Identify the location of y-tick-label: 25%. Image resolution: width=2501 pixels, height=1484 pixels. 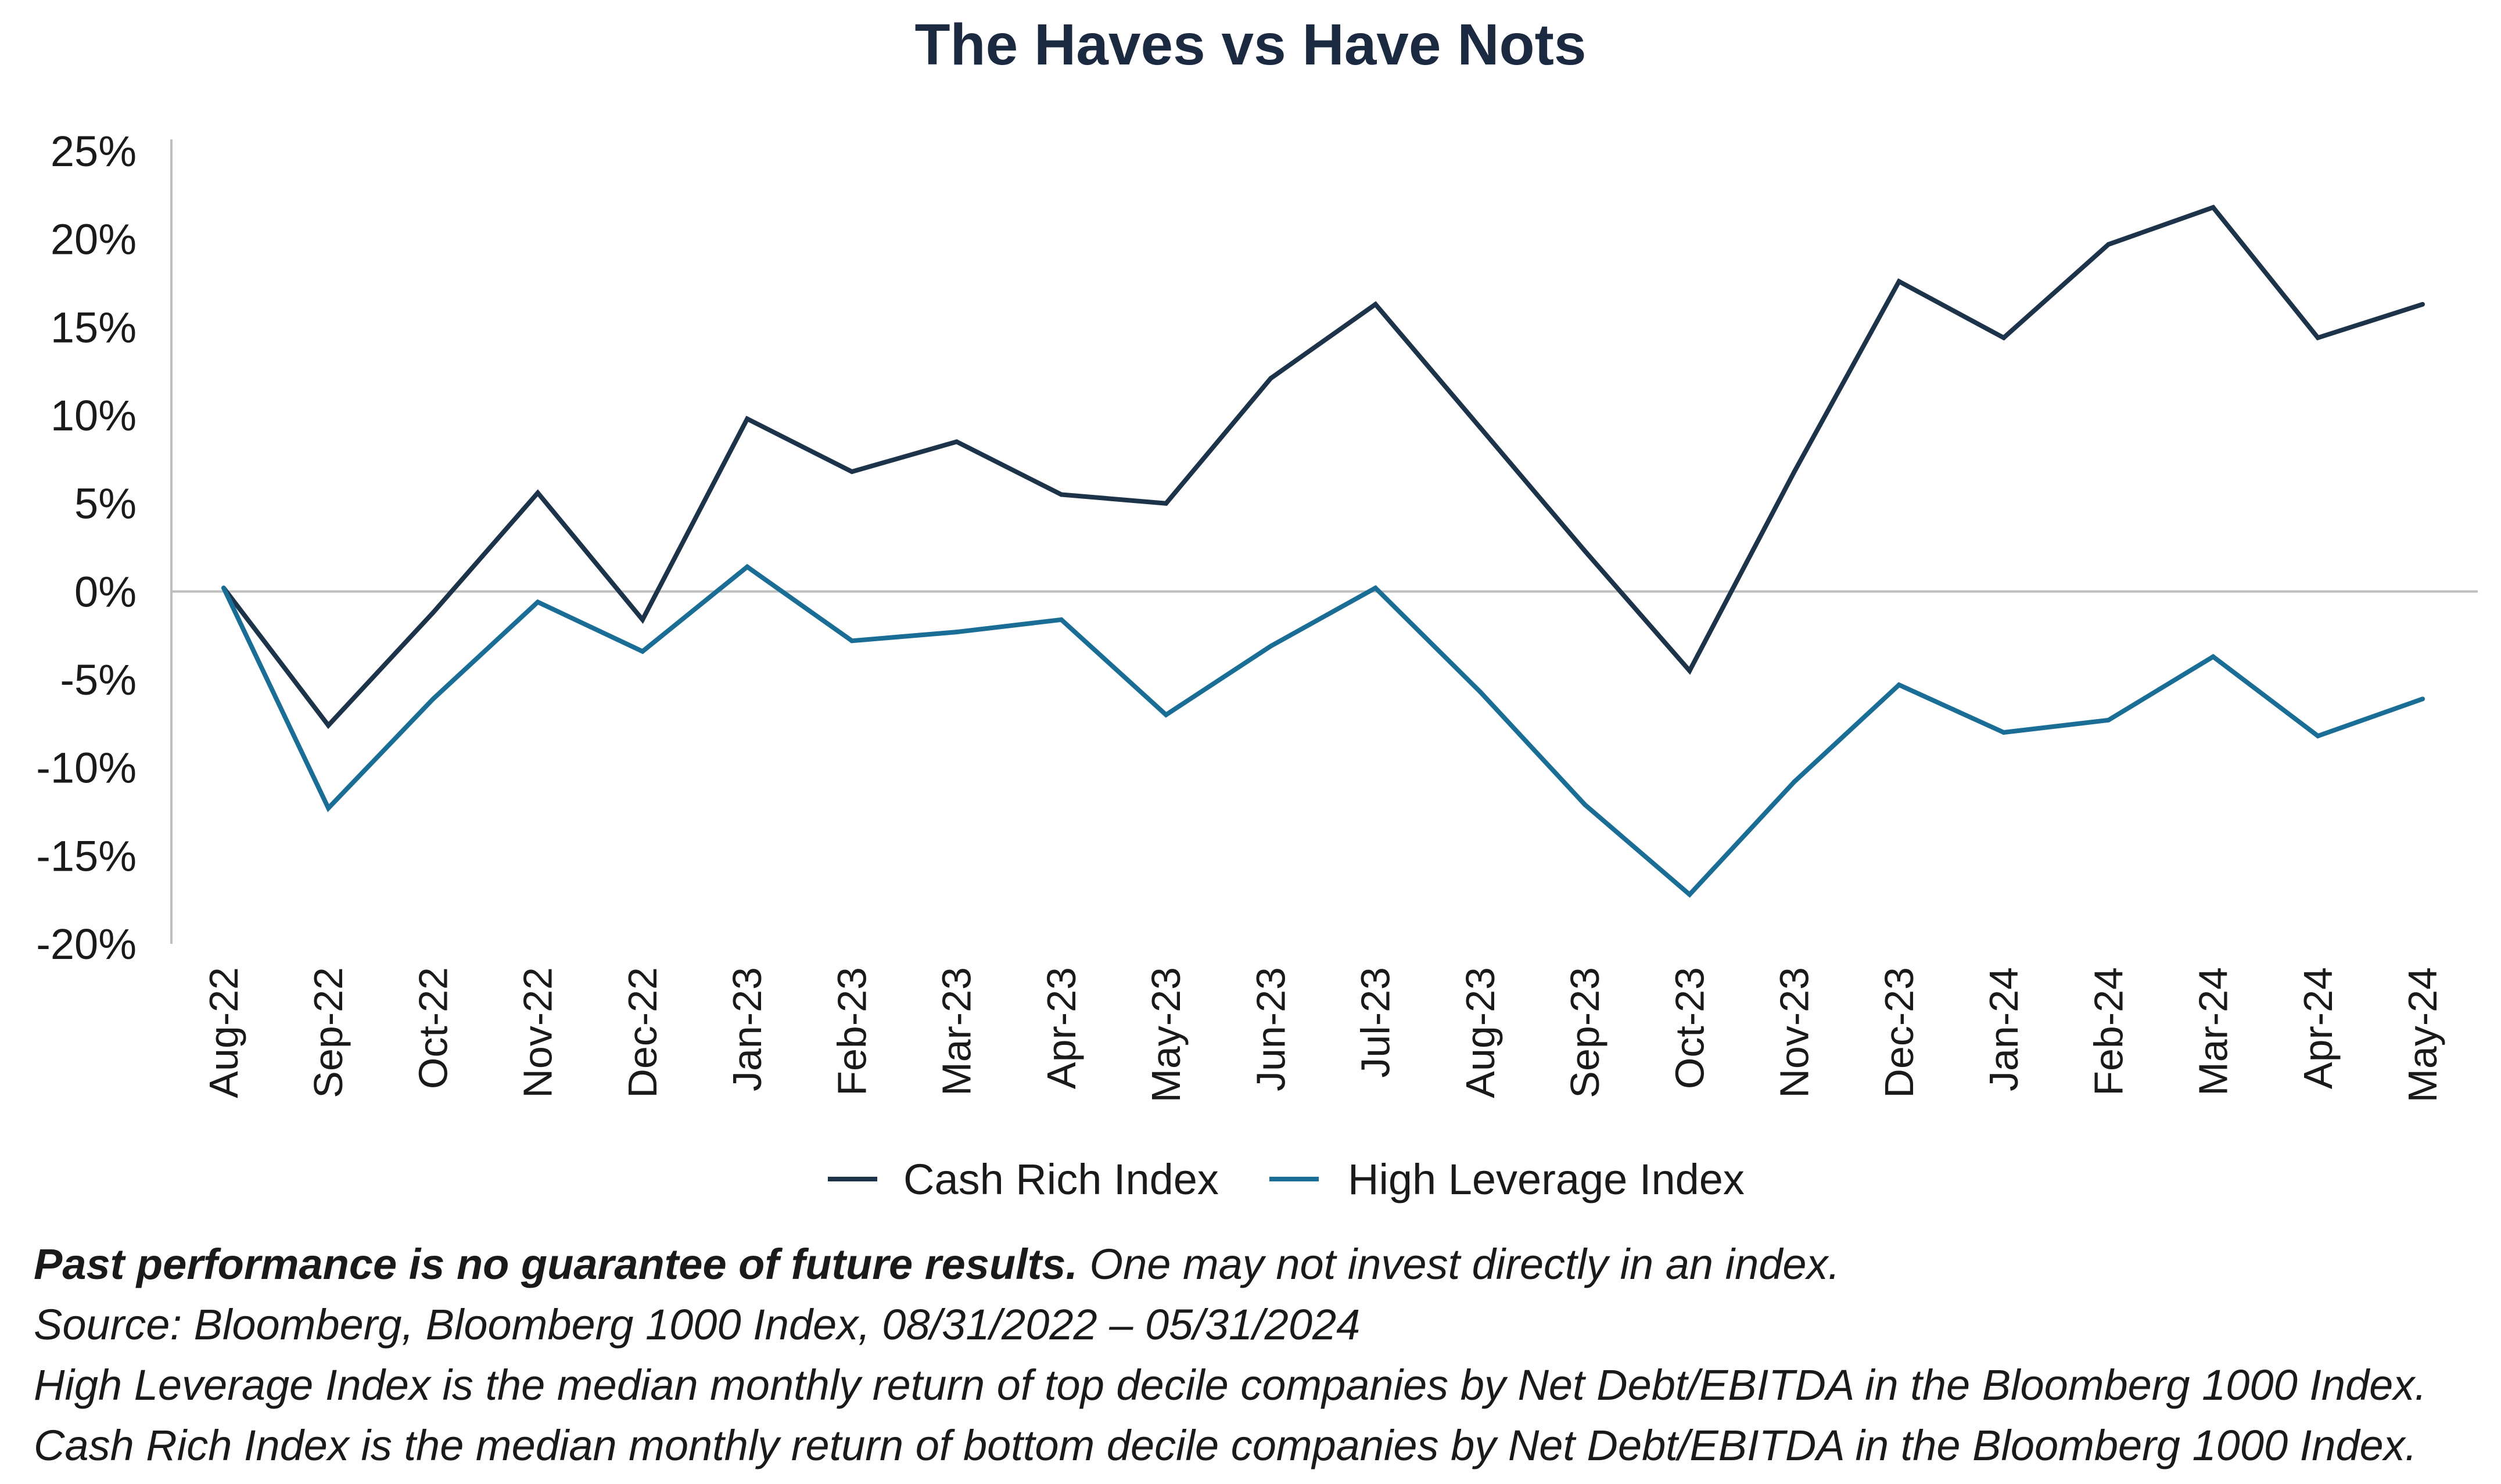
(94, 151).